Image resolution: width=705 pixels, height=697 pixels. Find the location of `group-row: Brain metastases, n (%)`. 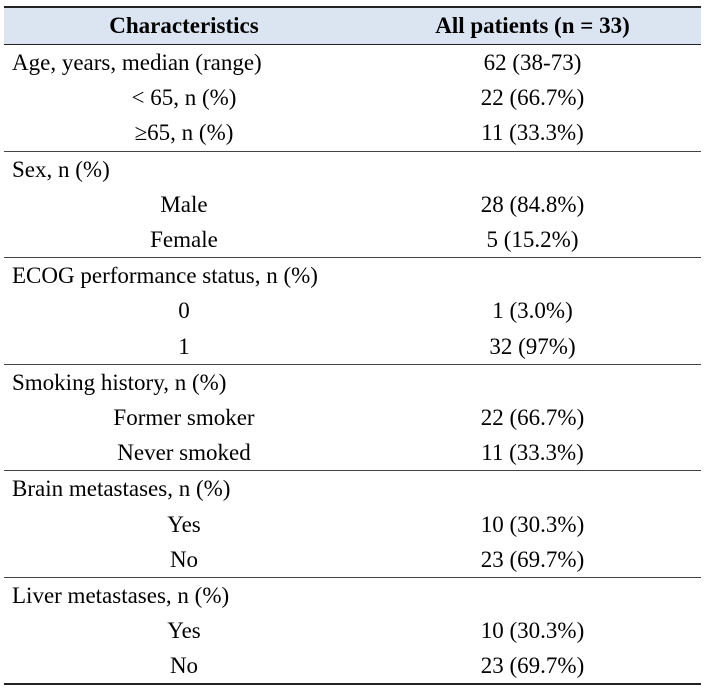

group-row: Brain metastases, n (%) is located at coordinates (352, 488).